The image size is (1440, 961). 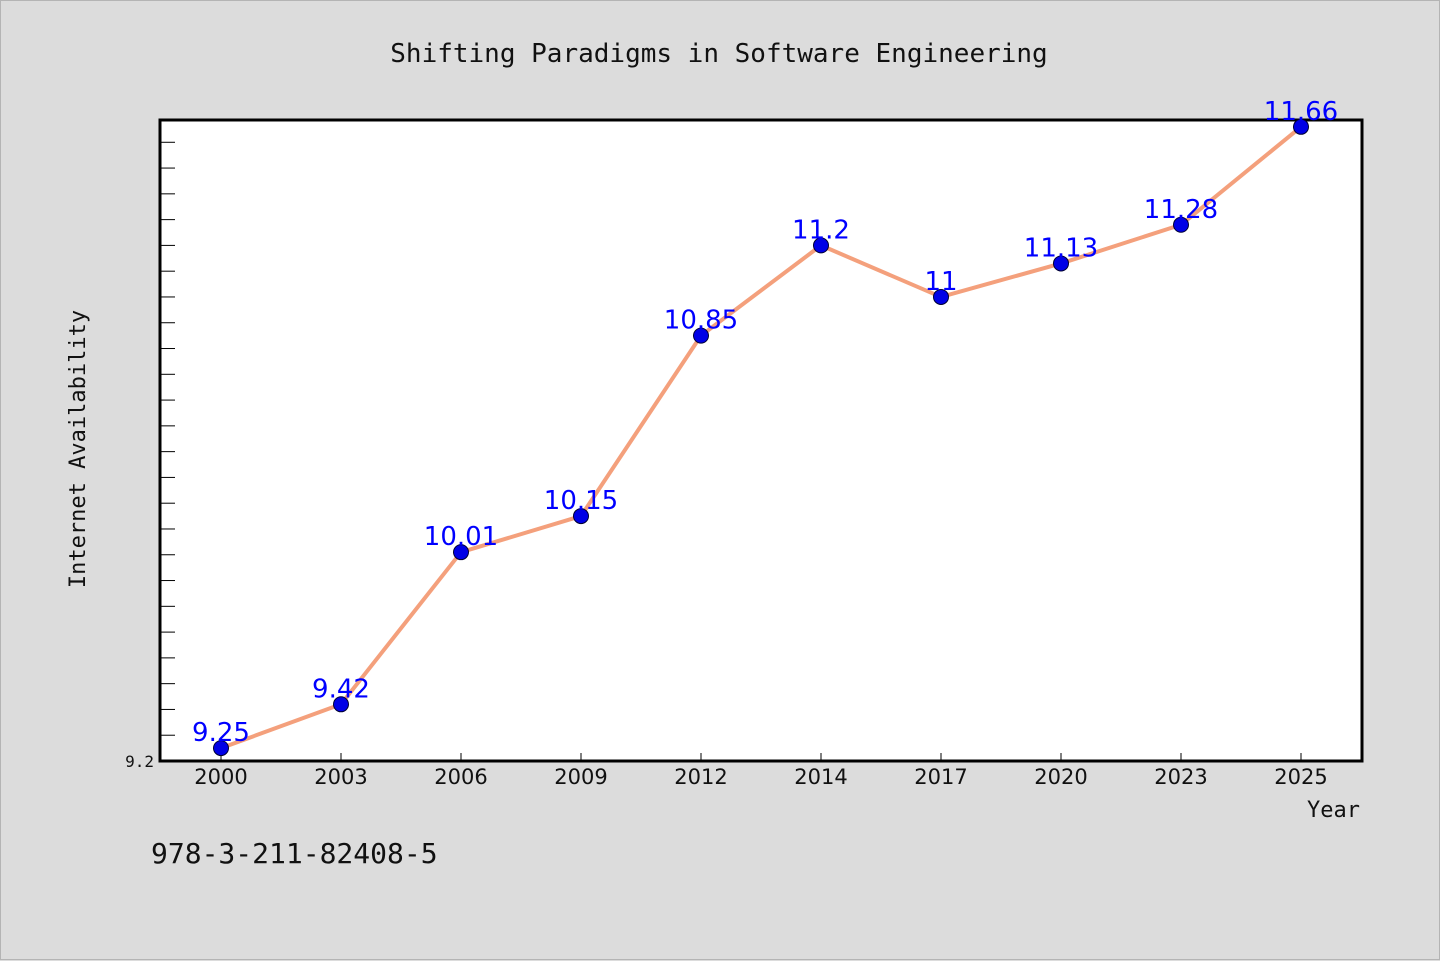 What do you see at coordinates (1333, 810) in the screenshot?
I see `x-axis-label: Year` at bounding box center [1333, 810].